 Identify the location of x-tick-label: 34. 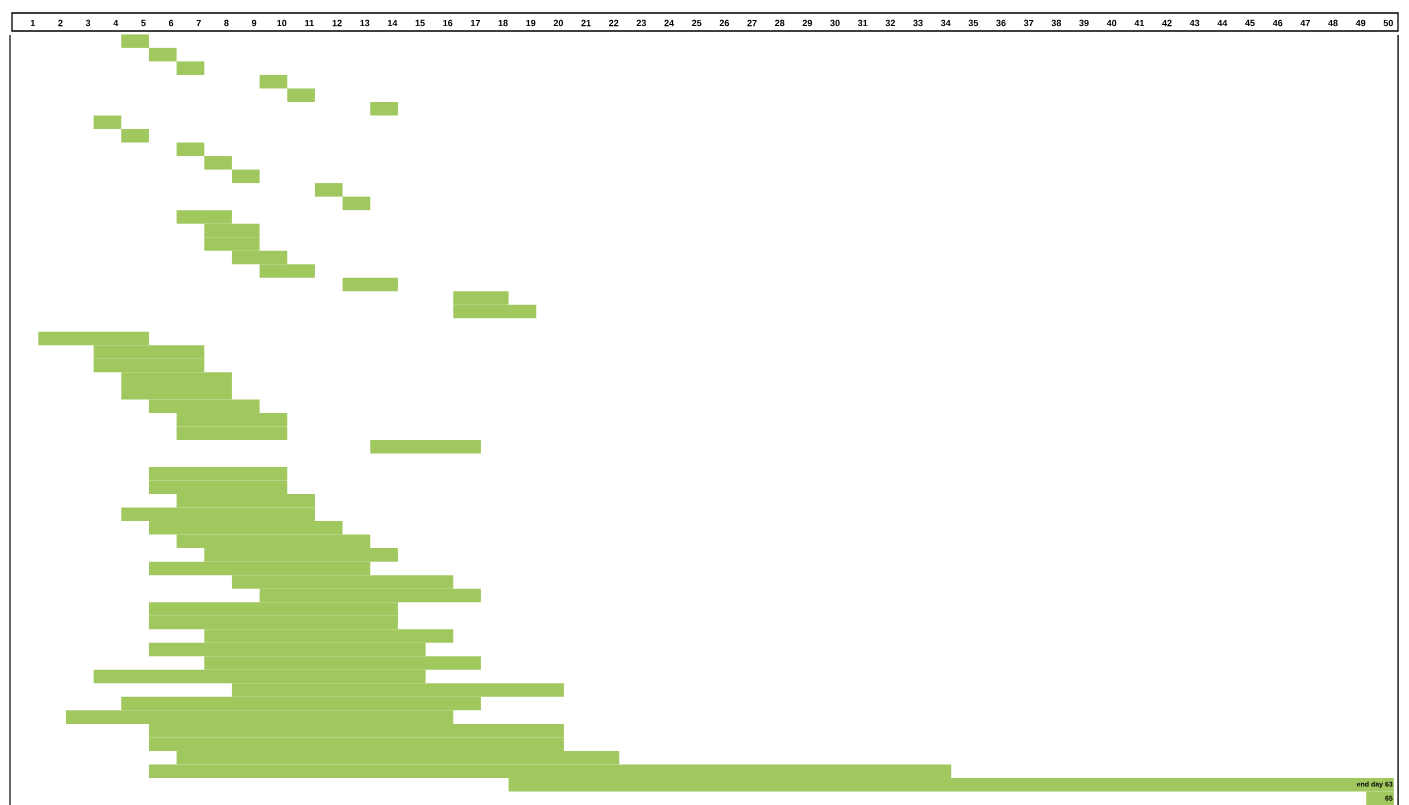
(945, 23).